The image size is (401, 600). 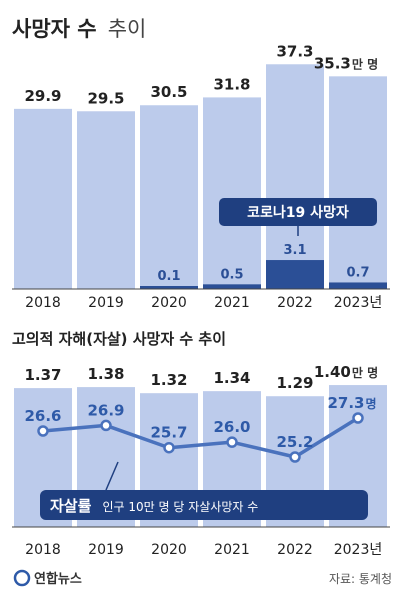 I want to click on covid-bar-2020, so click(x=169, y=287).